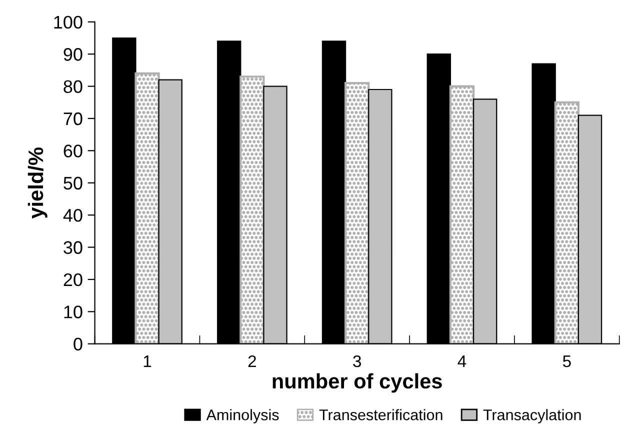 The image size is (632, 438). I want to click on y-tick-label: 90, so click(73, 54).